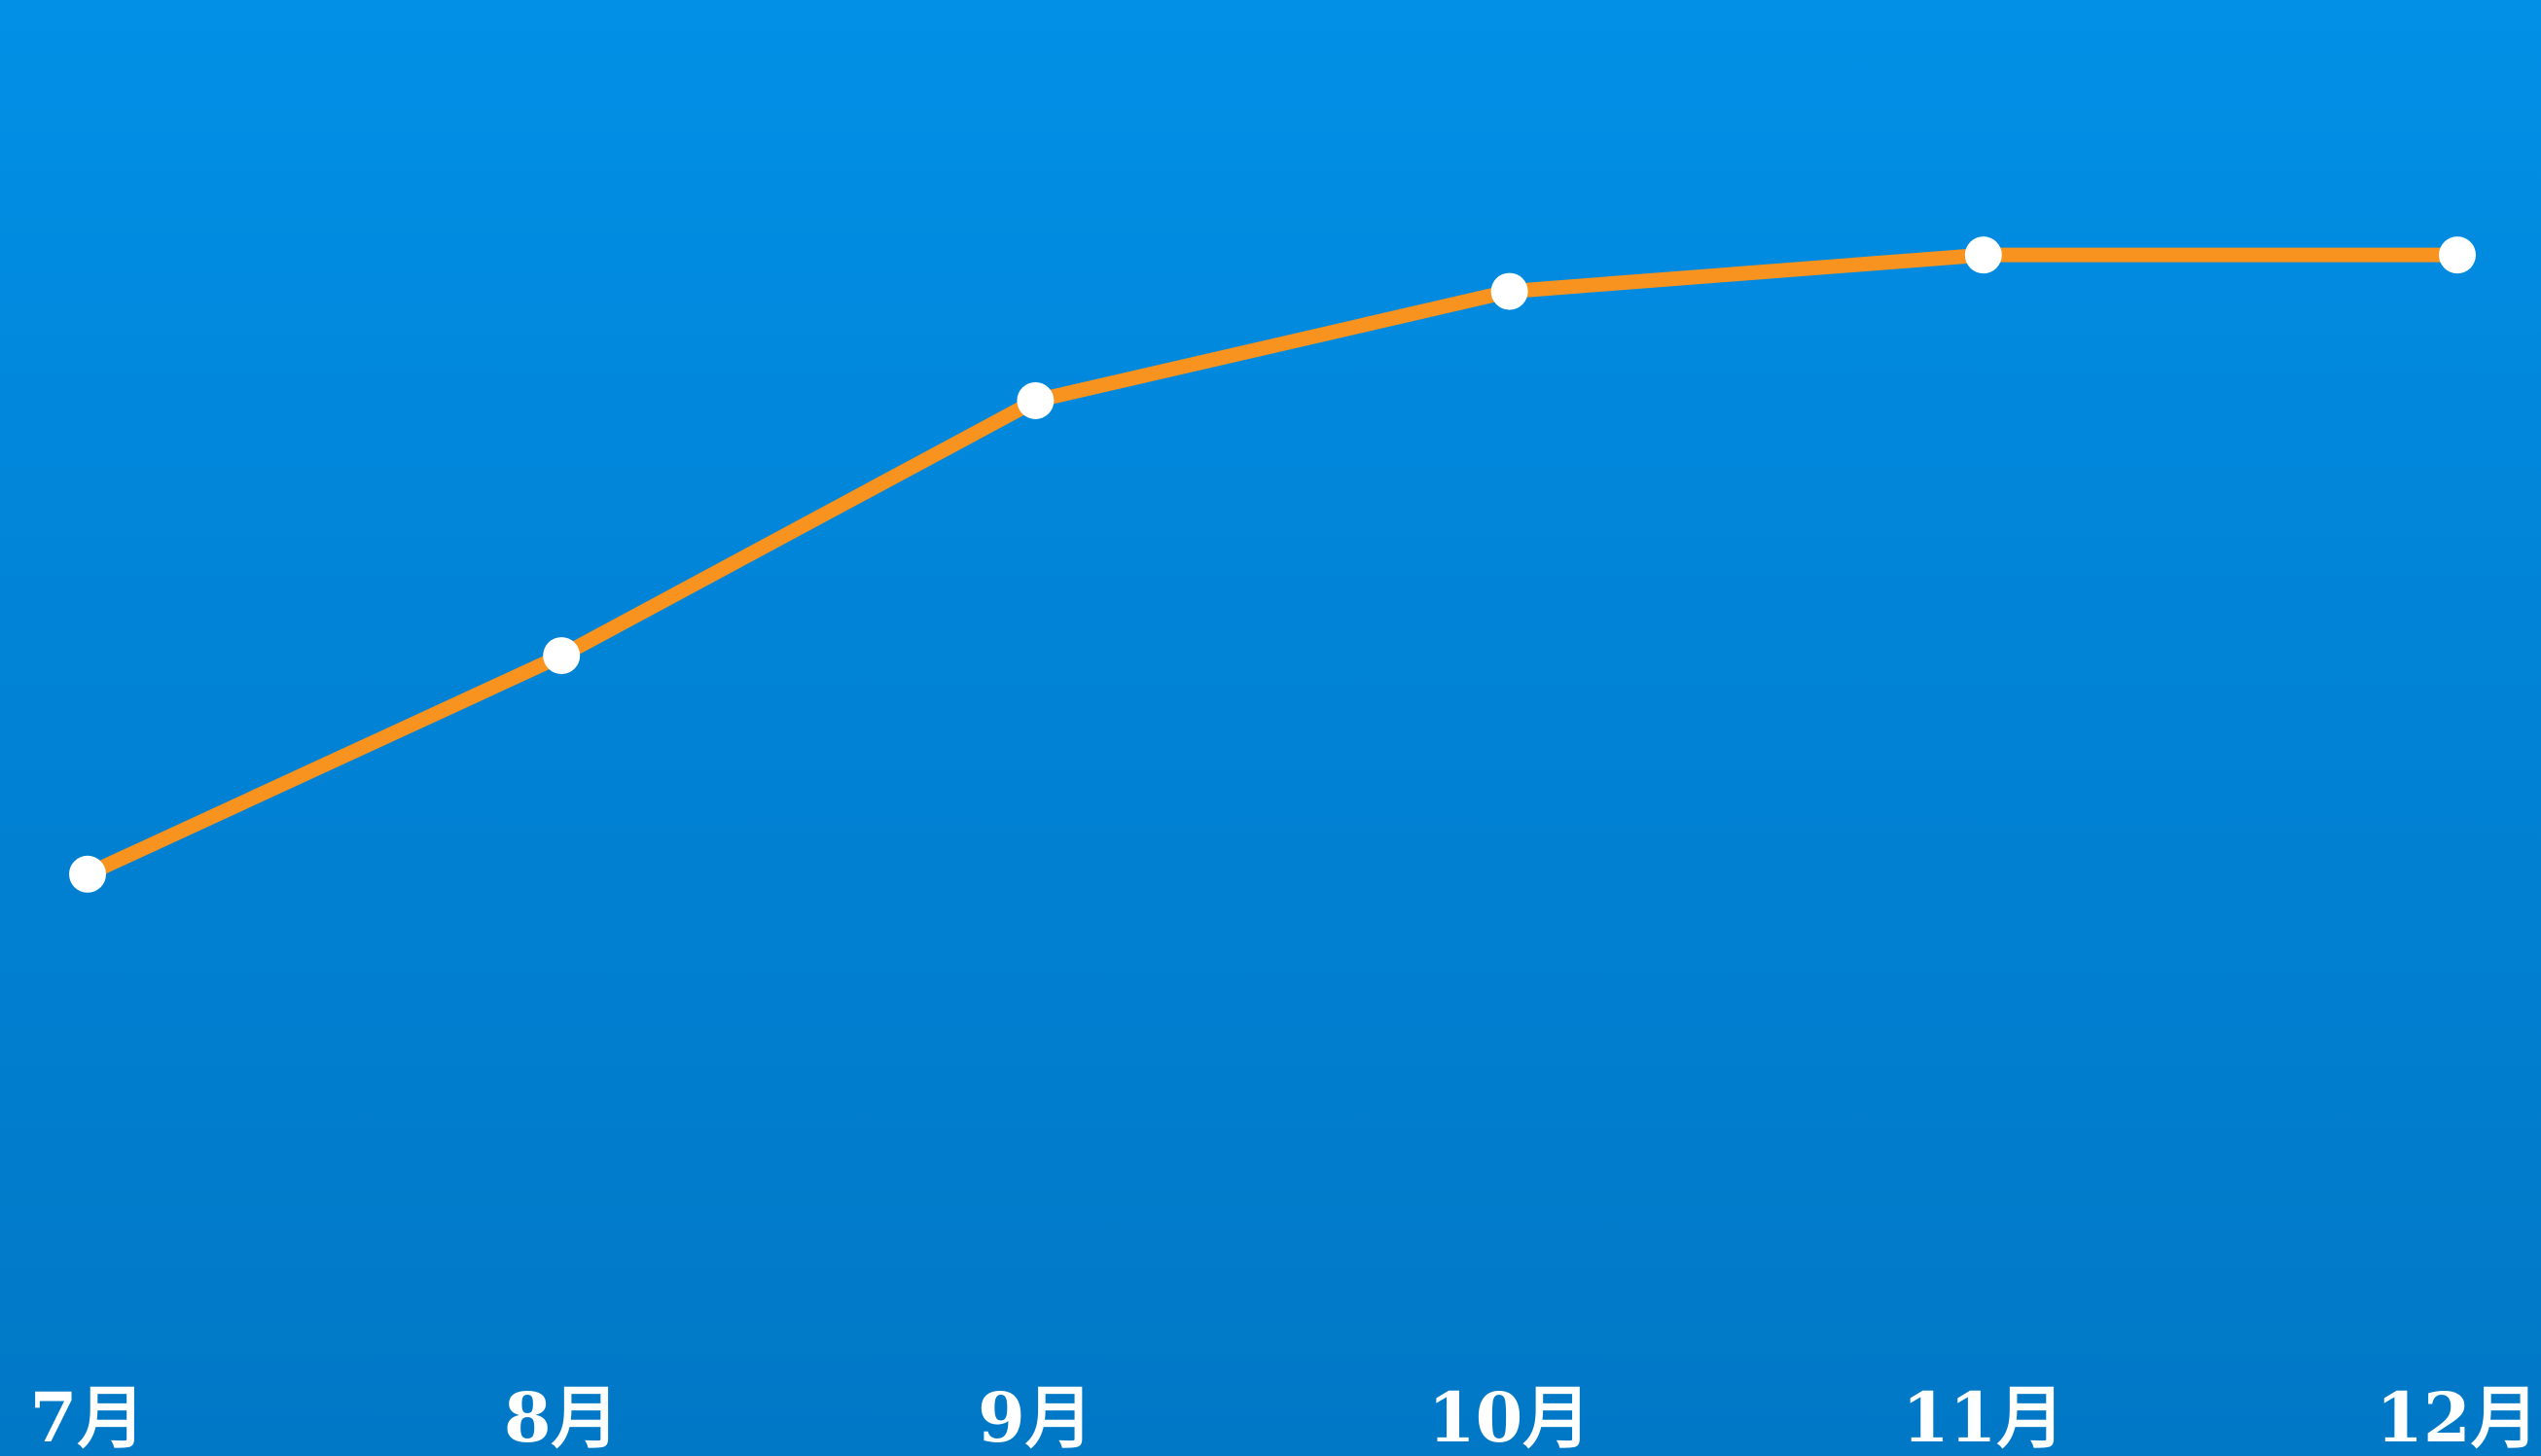  What do you see at coordinates (88, 1416) in the screenshot?
I see `x-tick-label: 7月` at bounding box center [88, 1416].